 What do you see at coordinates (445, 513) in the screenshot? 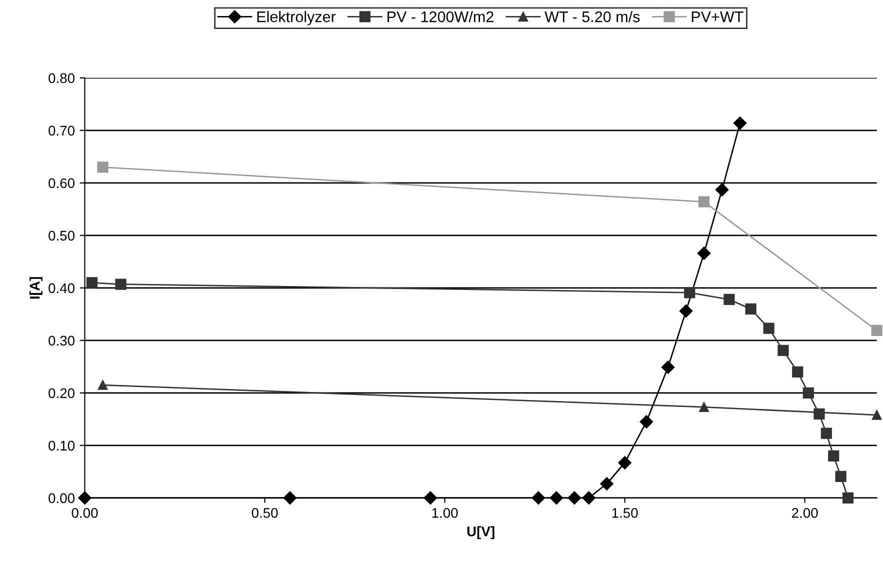
I see `x-tick-label: 1.00` at bounding box center [445, 513].